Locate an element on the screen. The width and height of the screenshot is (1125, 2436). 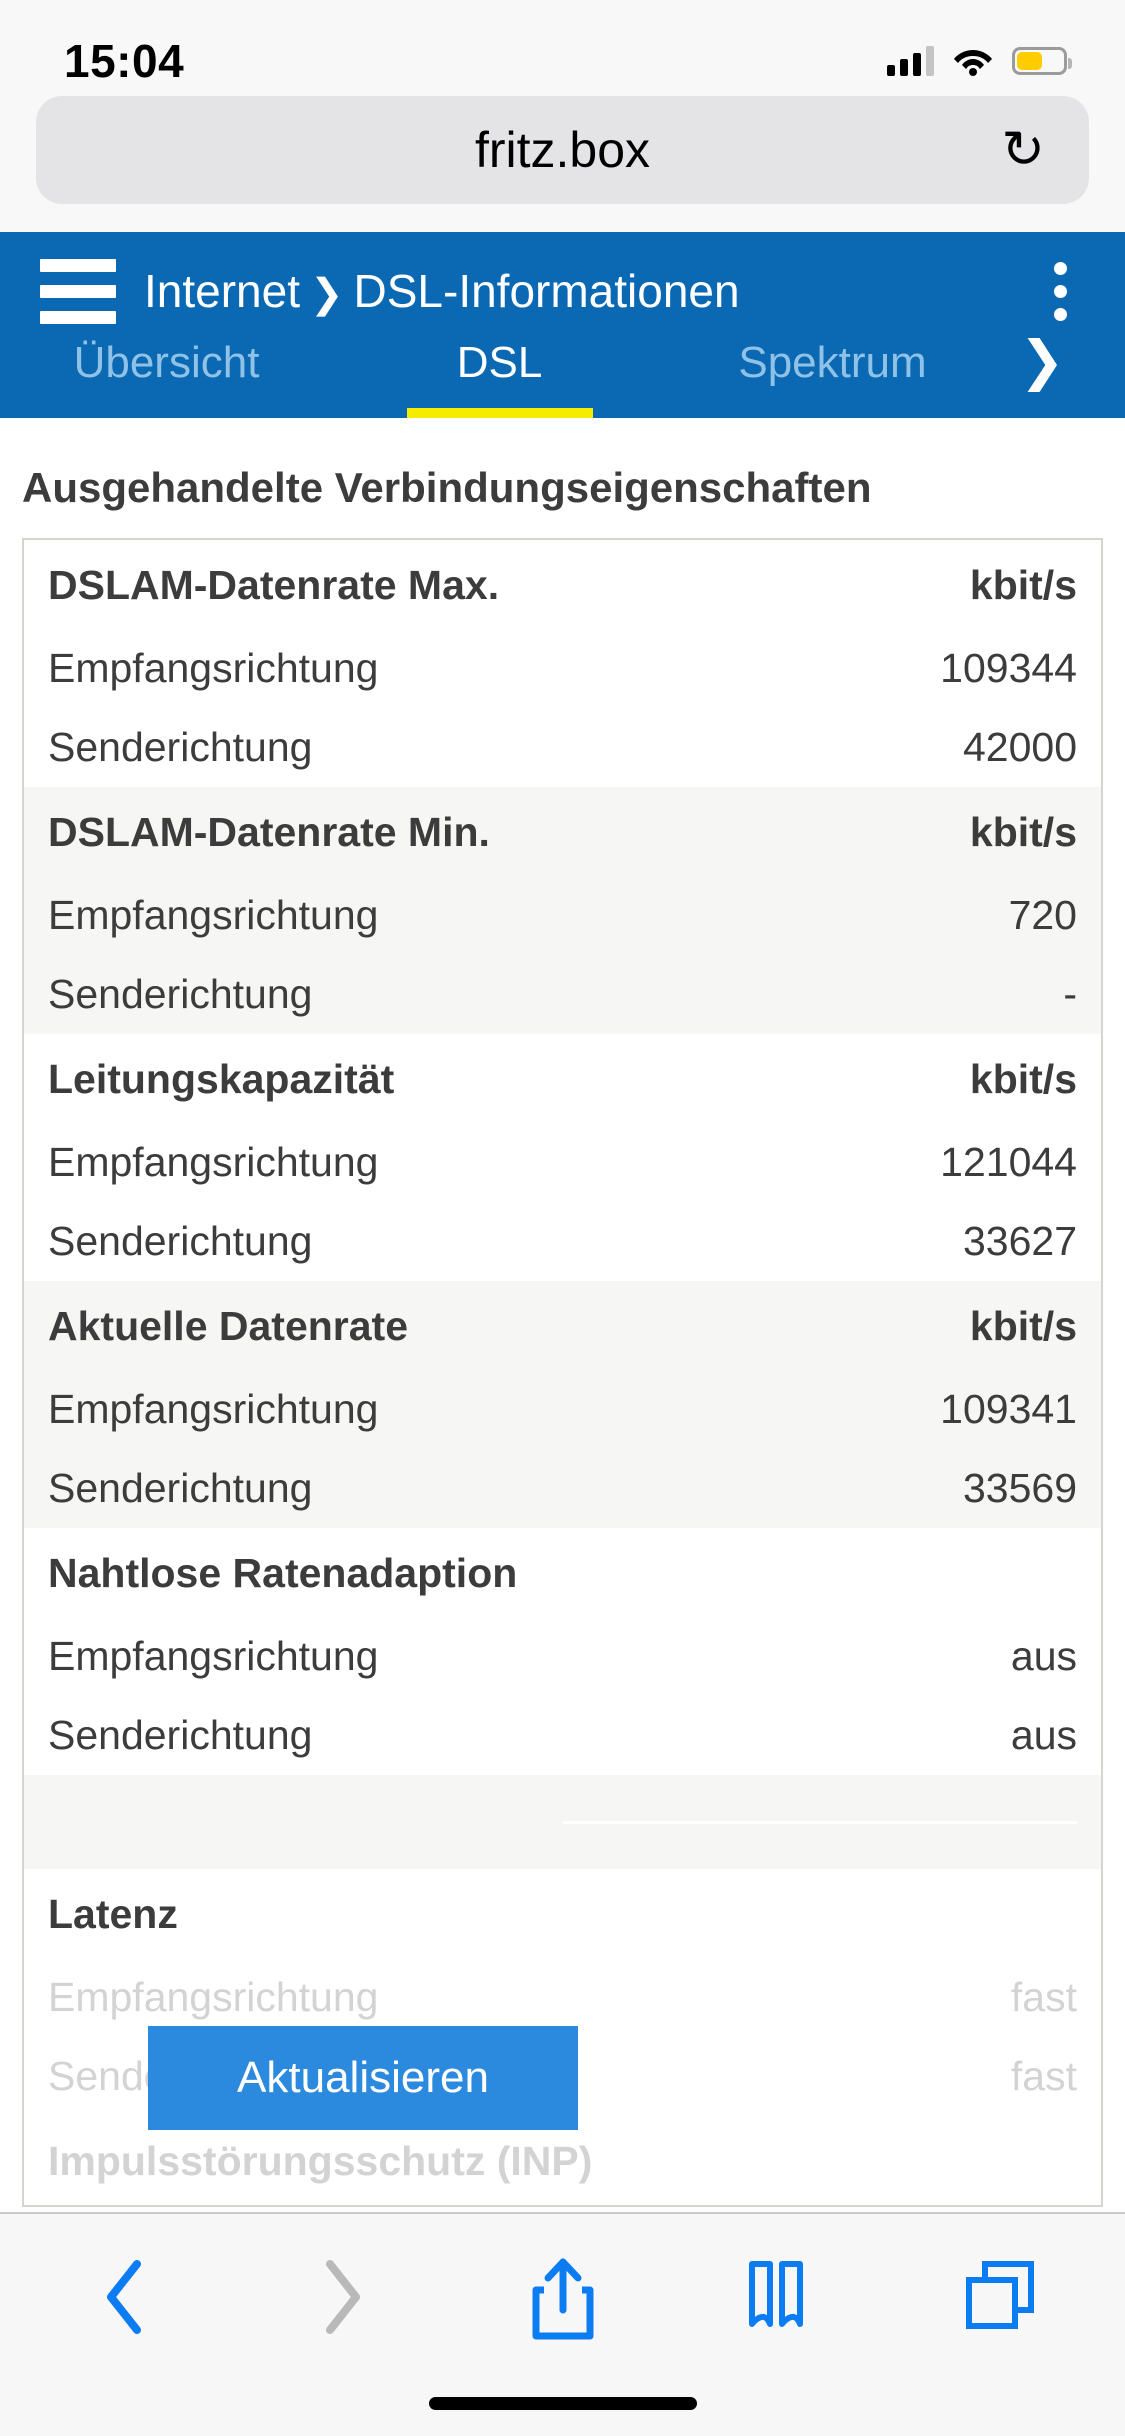
row-value: 42000 is located at coordinates (1019, 747).